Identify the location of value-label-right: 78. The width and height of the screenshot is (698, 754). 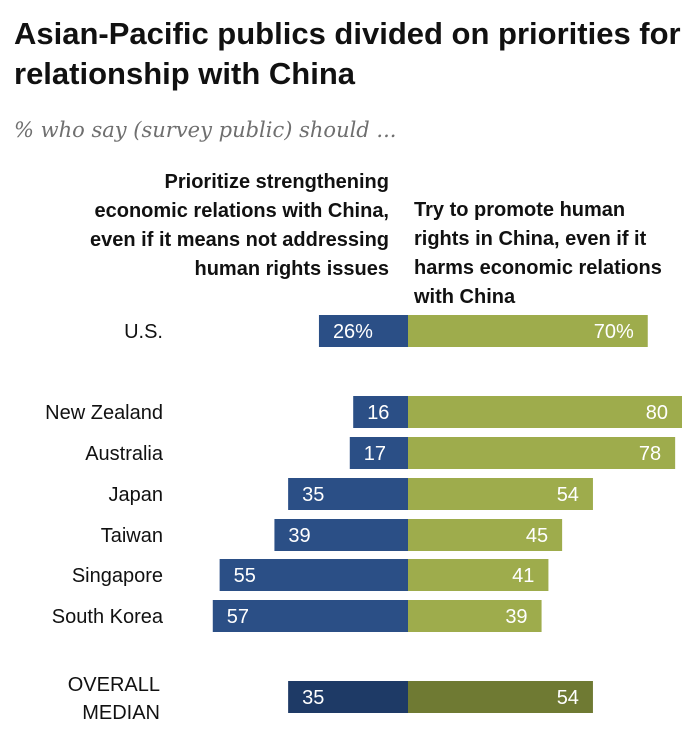
(650, 454).